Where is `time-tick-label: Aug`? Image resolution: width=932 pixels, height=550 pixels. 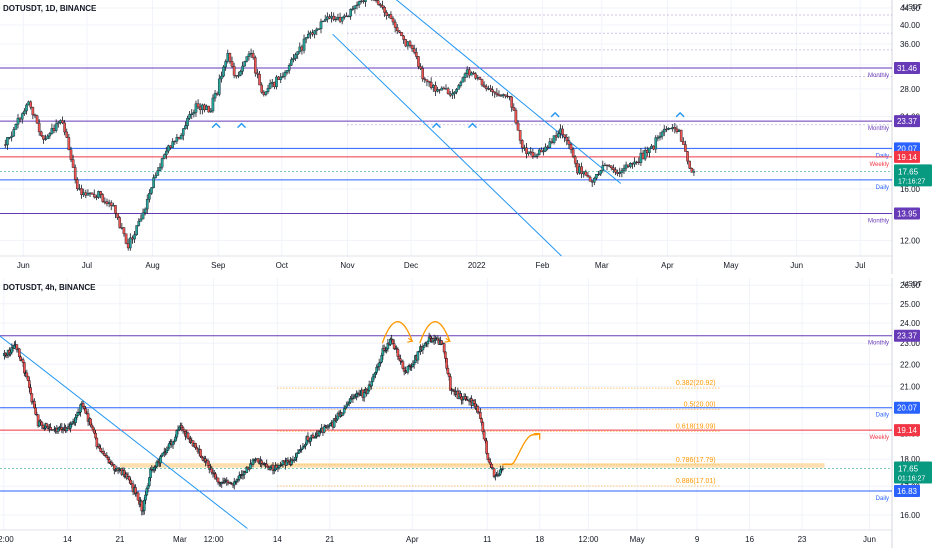
time-tick-label: Aug is located at coordinates (152, 265).